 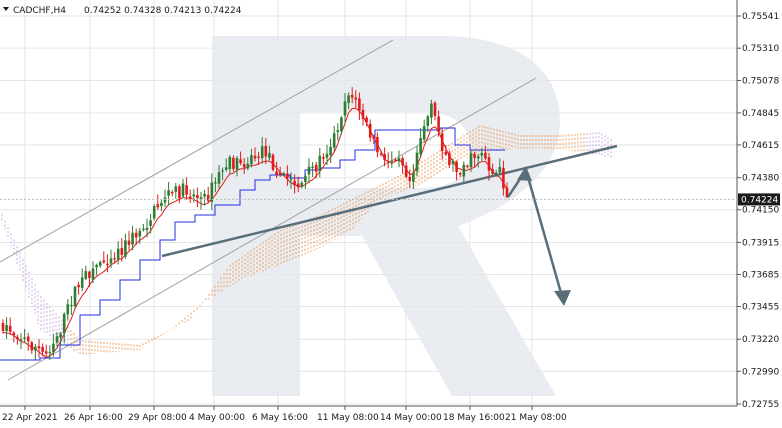 I want to click on price-tick-label: 0.73455, so click(x=760, y=308).